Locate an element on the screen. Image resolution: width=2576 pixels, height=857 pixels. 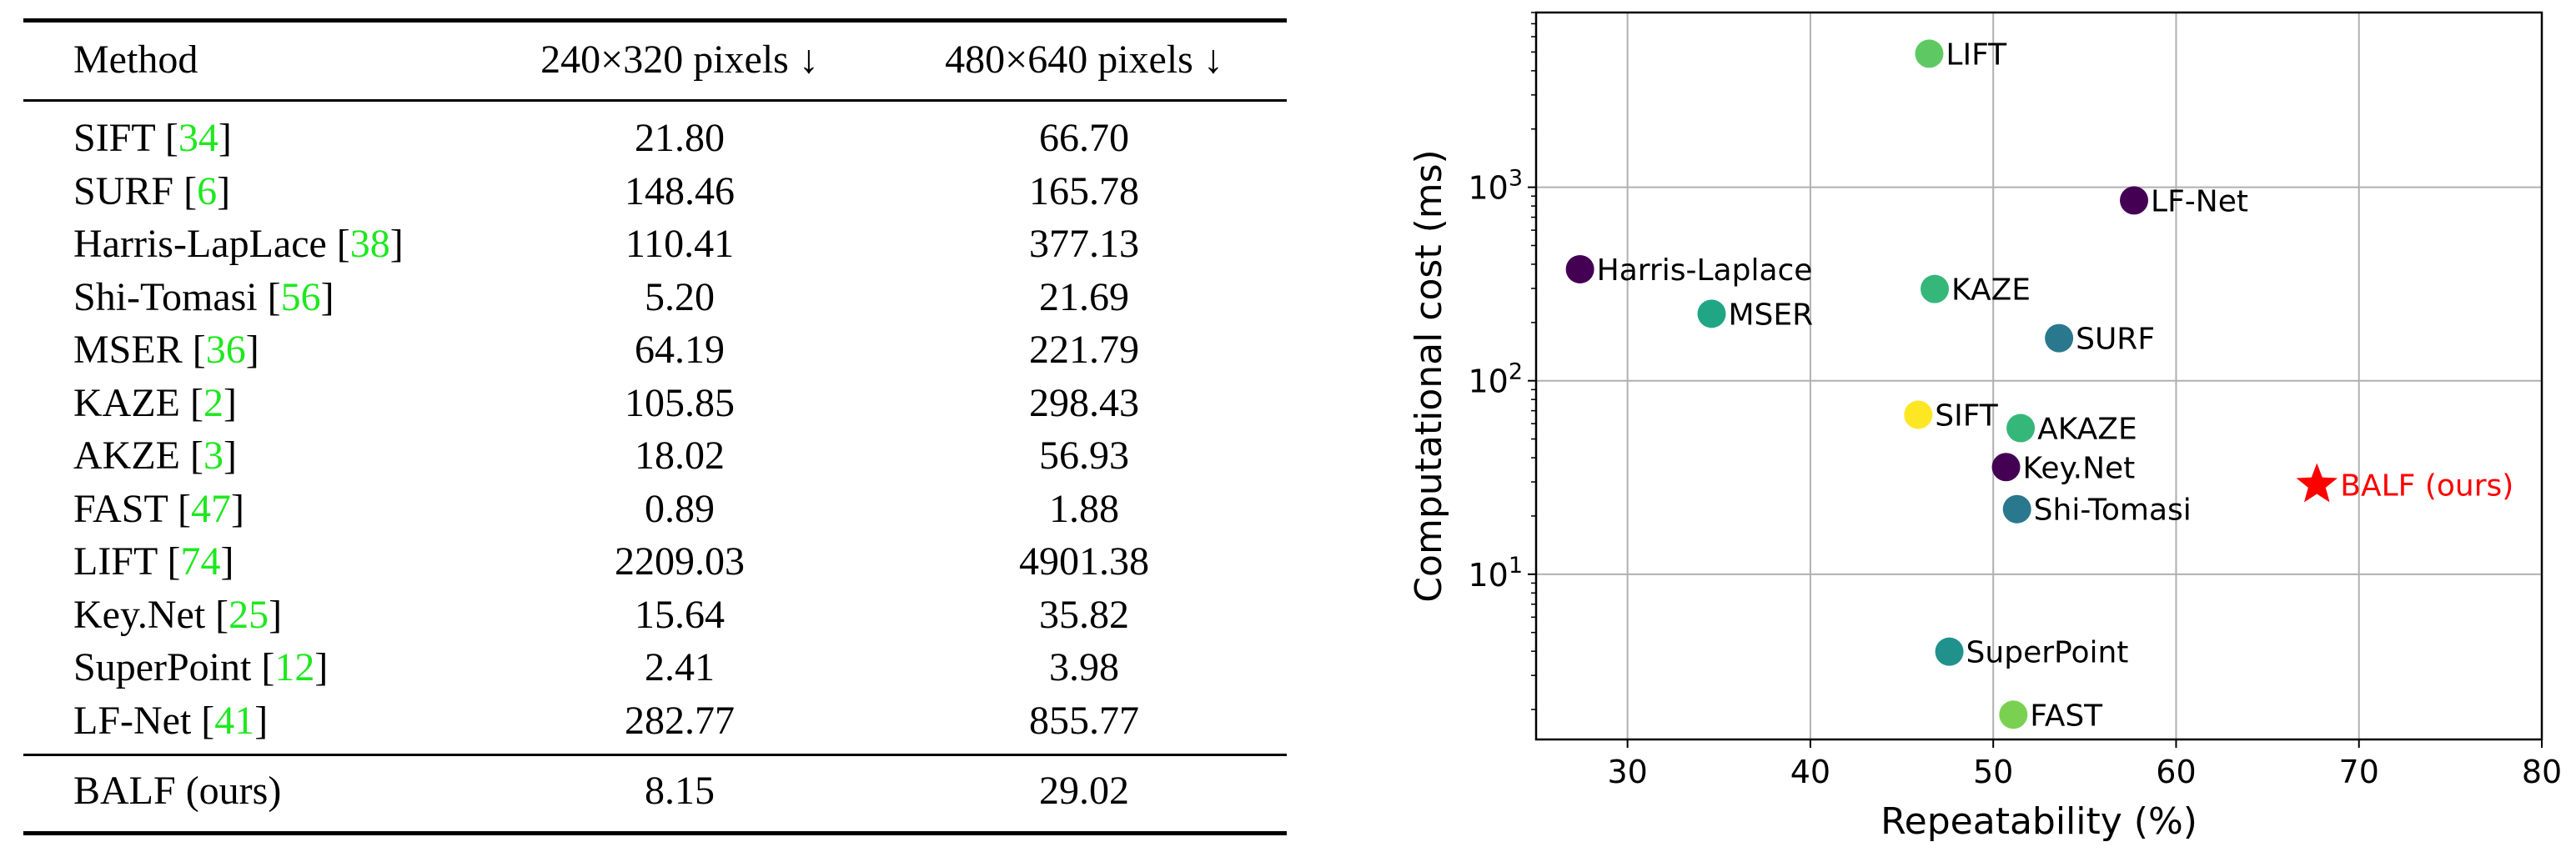
point-balf-ours-star is located at coordinates (2316, 483).